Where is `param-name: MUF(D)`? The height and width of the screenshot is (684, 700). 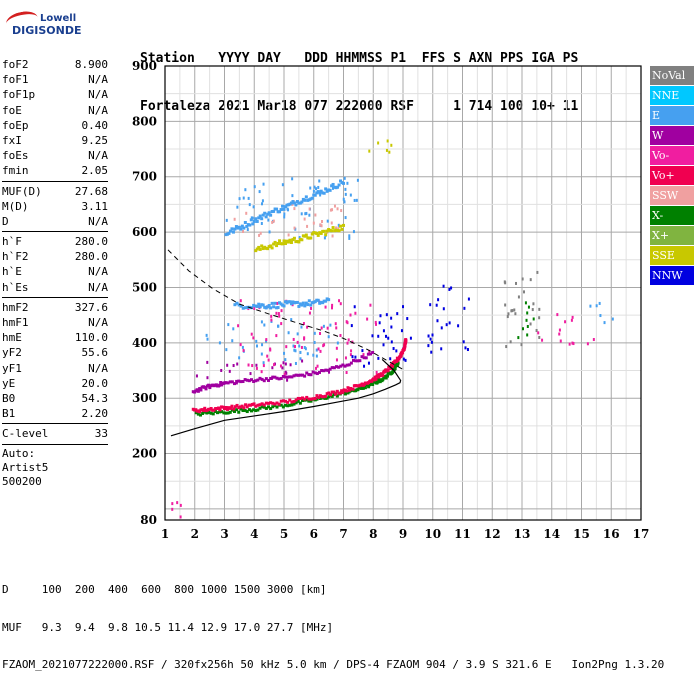 param-name: MUF(D) is located at coordinates (22, 191).